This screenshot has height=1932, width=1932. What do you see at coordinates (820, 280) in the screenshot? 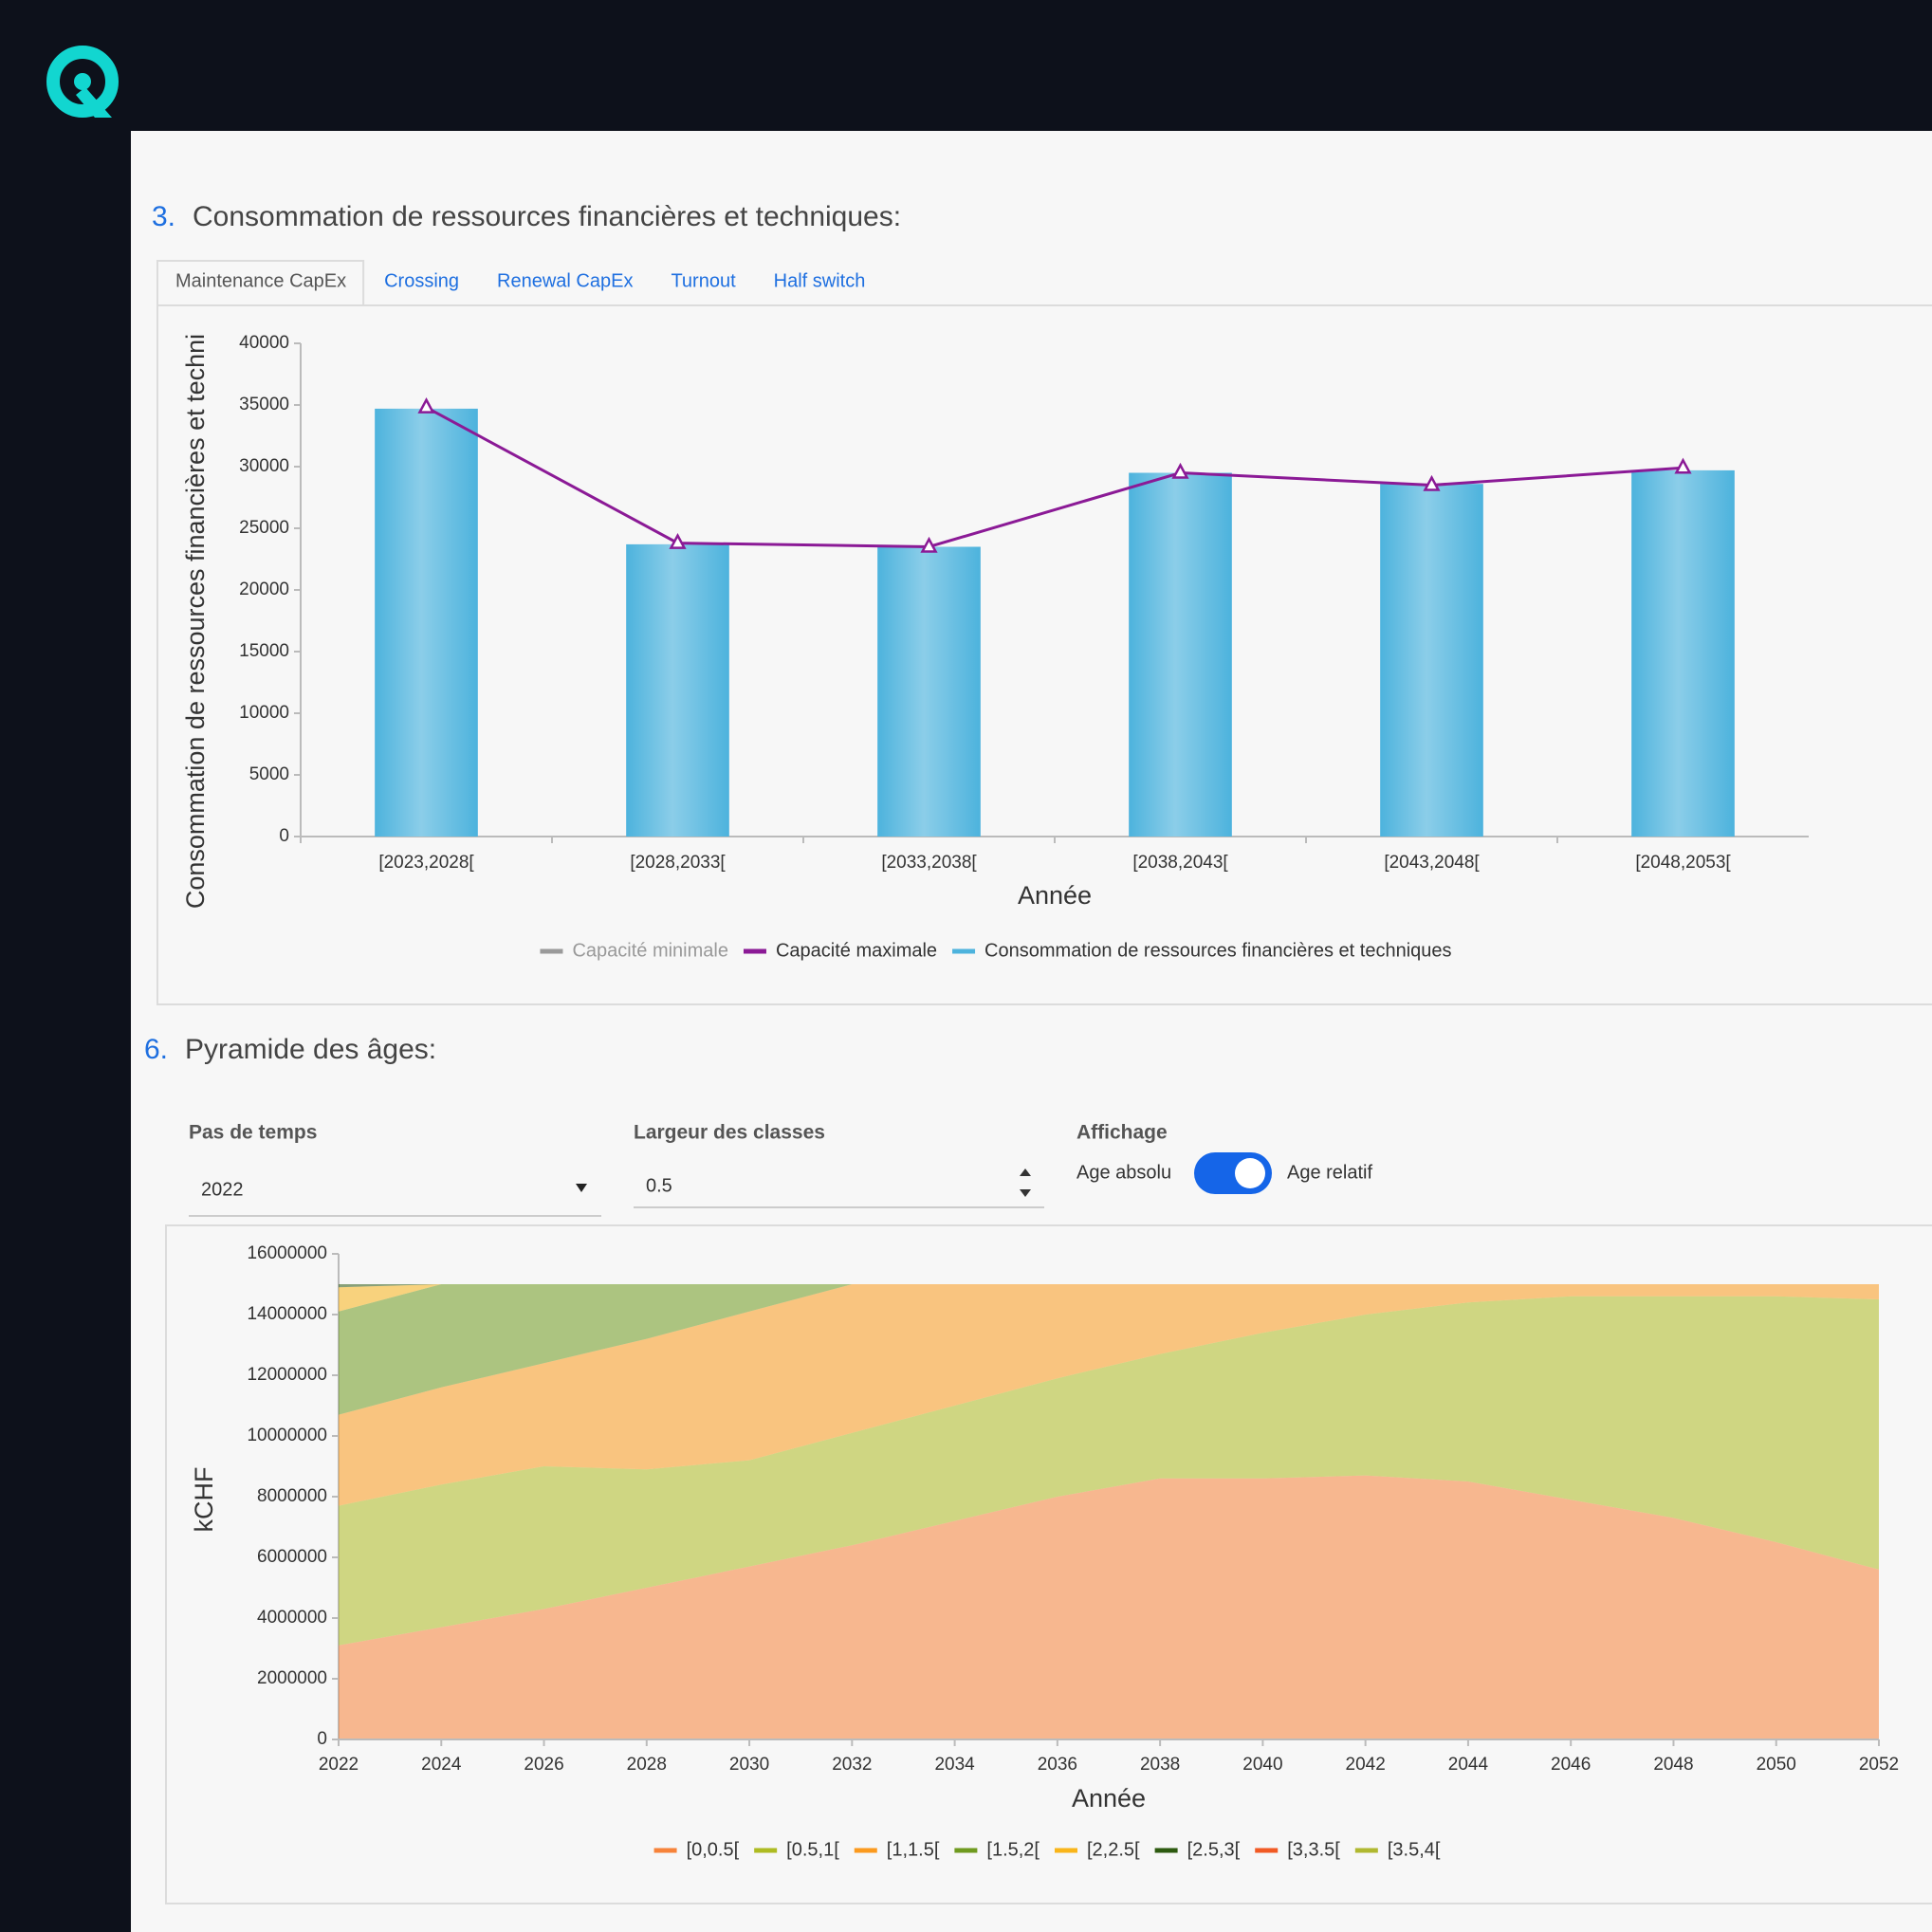
I see `tab: Half switch` at bounding box center [820, 280].